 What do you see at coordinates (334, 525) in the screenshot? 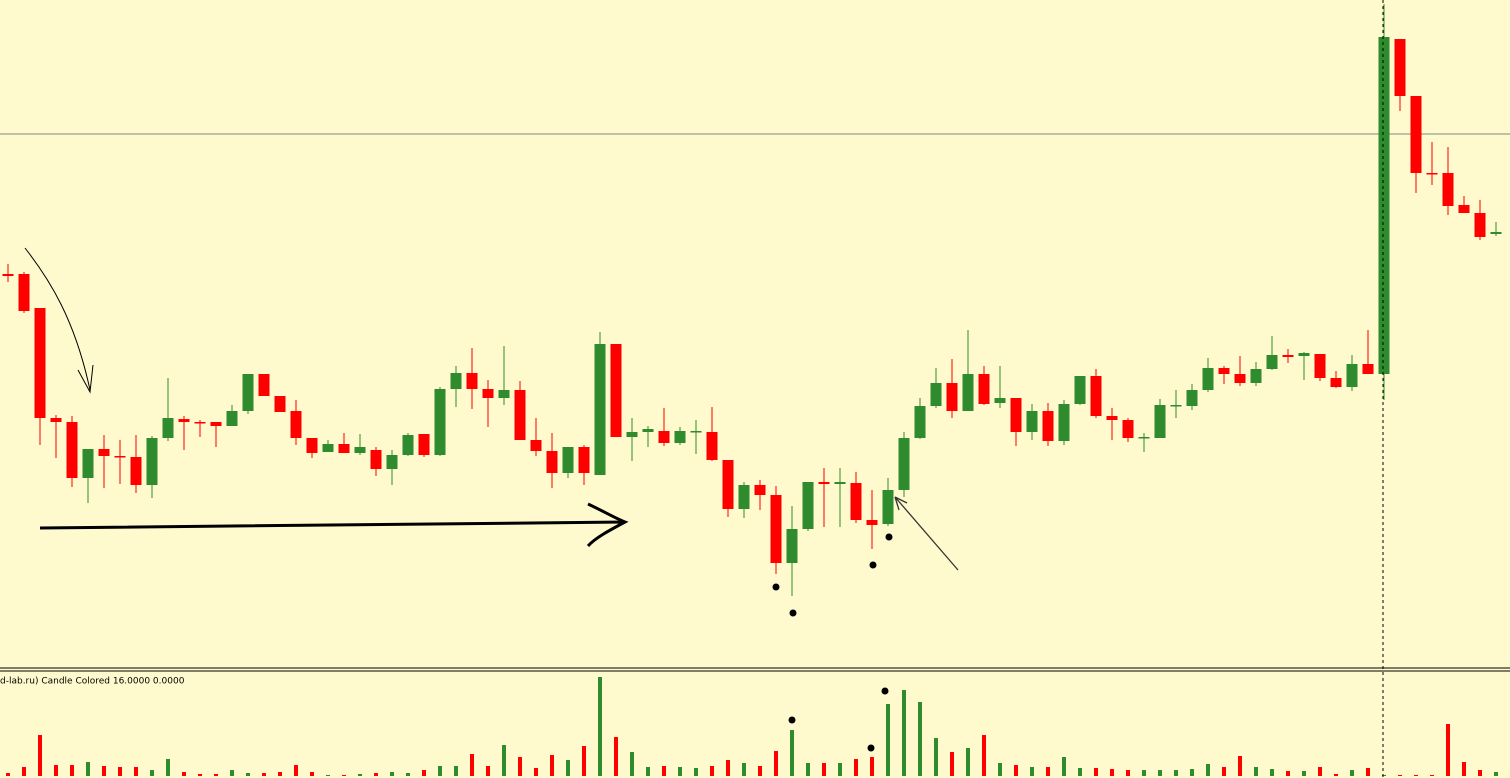
I see `horizontal-arrow` at bounding box center [334, 525].